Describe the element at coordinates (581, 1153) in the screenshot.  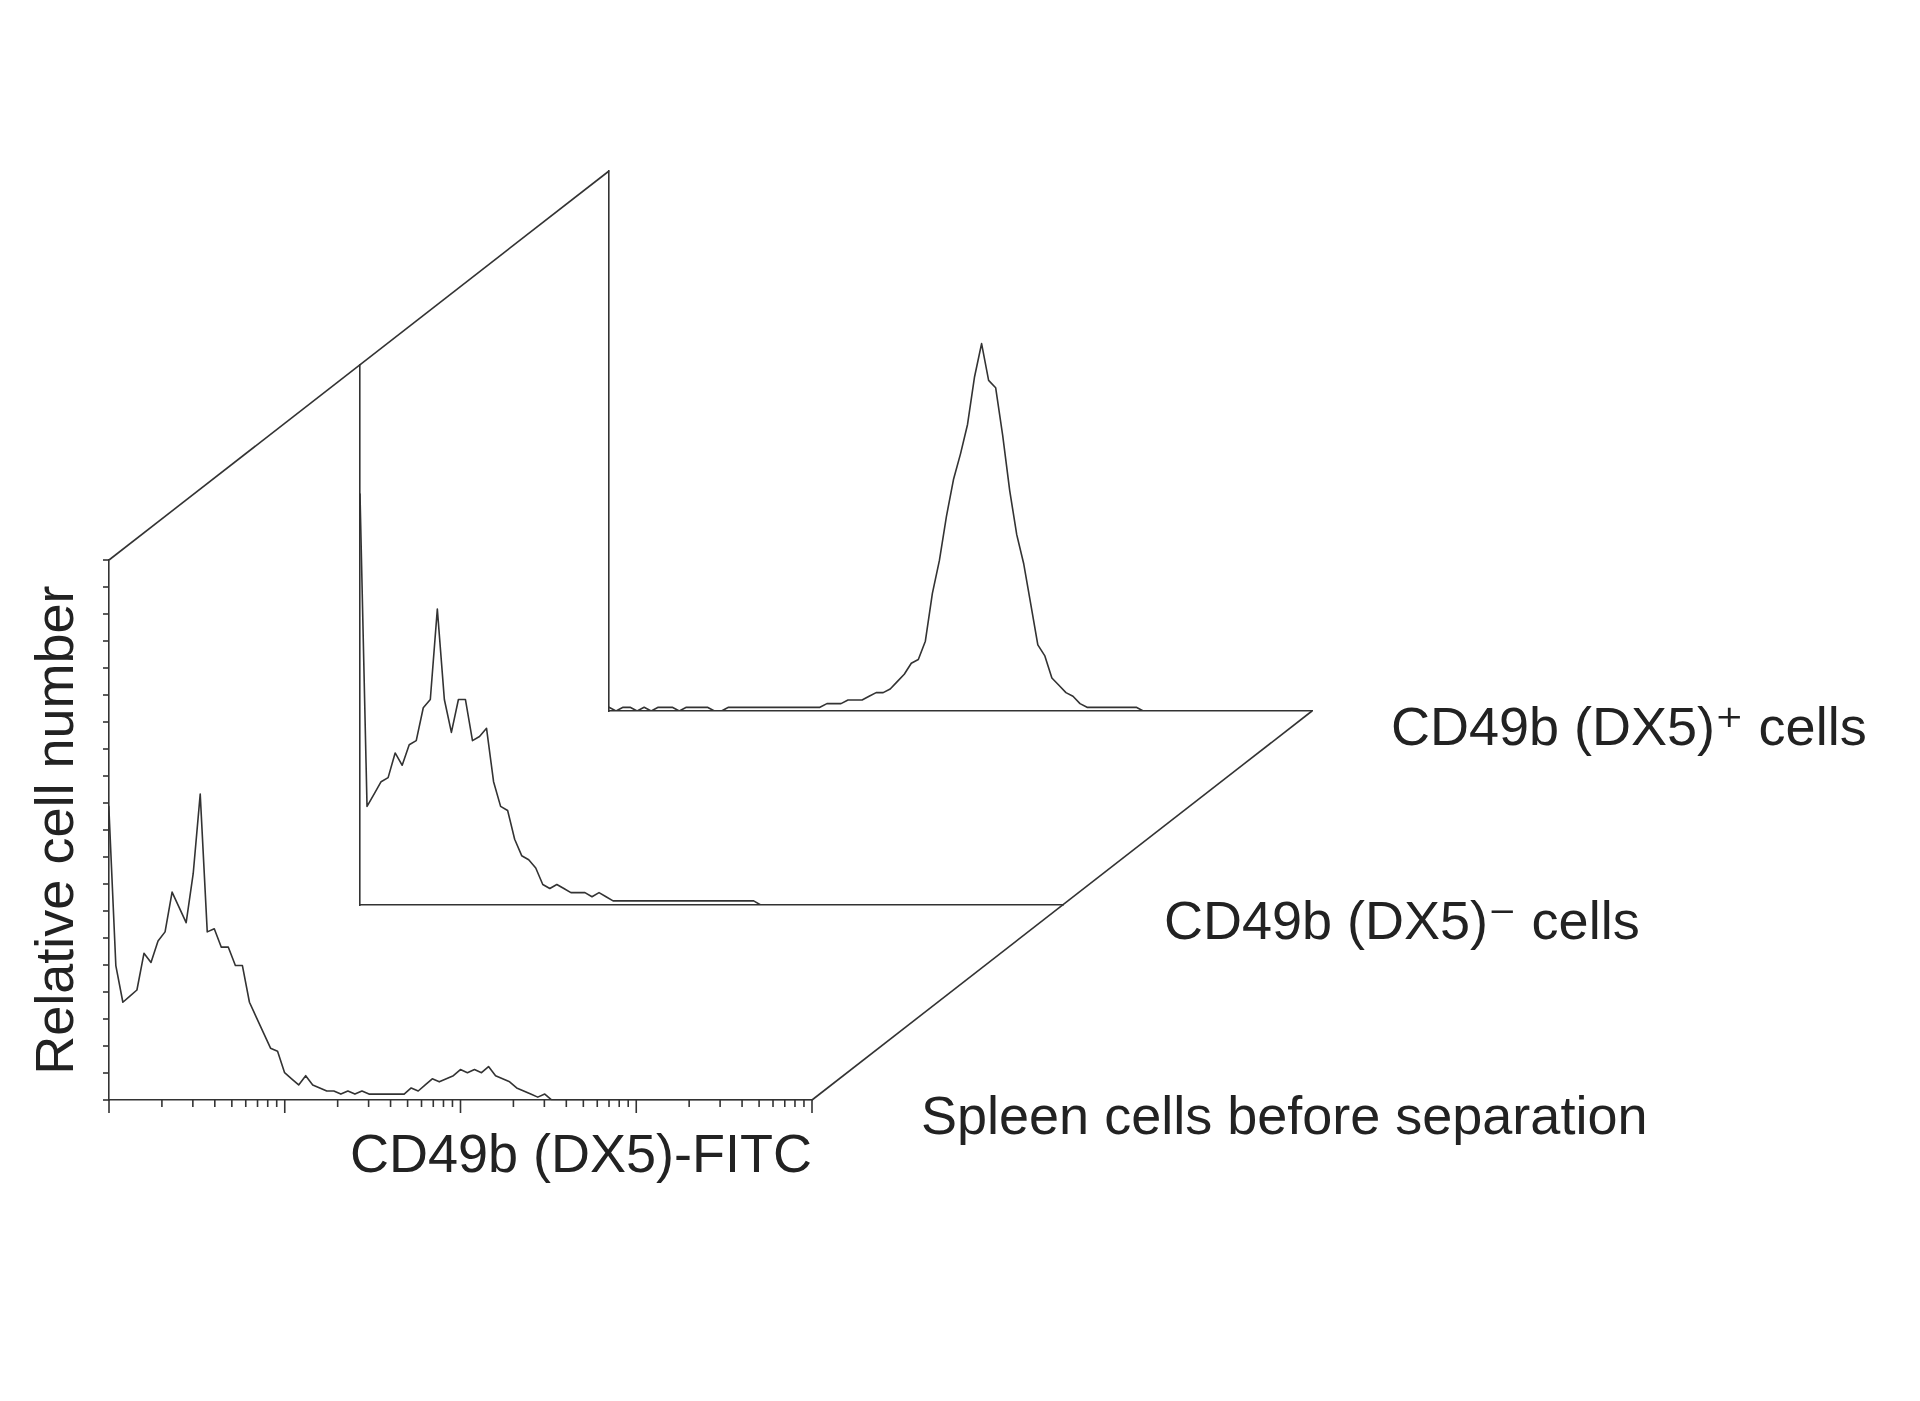
I see `x-axis-title: CD49b (DX5)-FITC` at that location.